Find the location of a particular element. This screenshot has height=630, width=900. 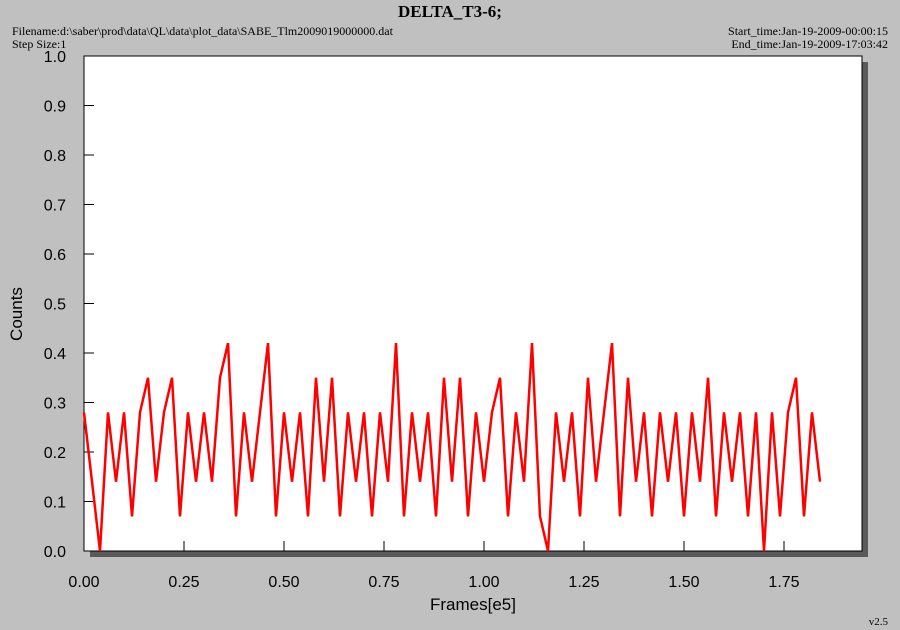

x-tick-label: 1.00 is located at coordinates (483, 582).